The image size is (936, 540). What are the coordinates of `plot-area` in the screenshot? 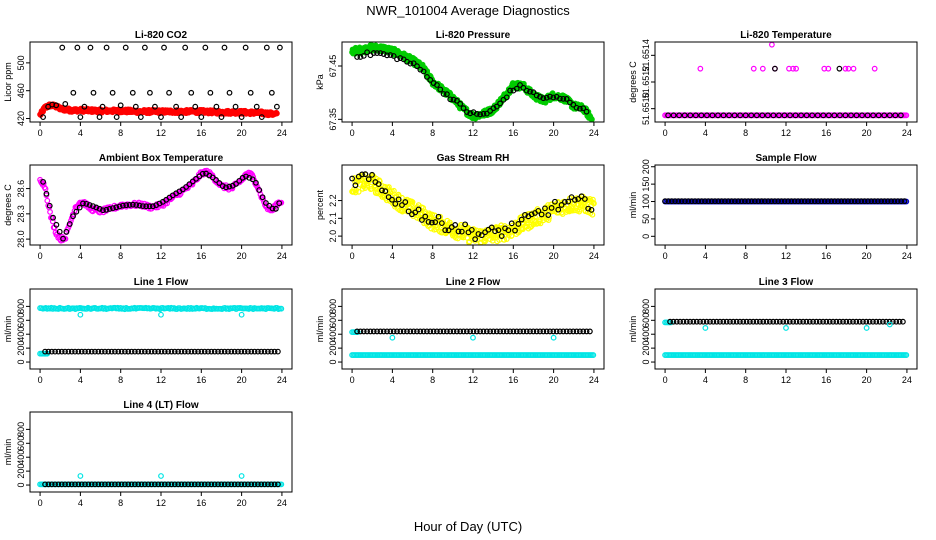 It's located at (473, 208).